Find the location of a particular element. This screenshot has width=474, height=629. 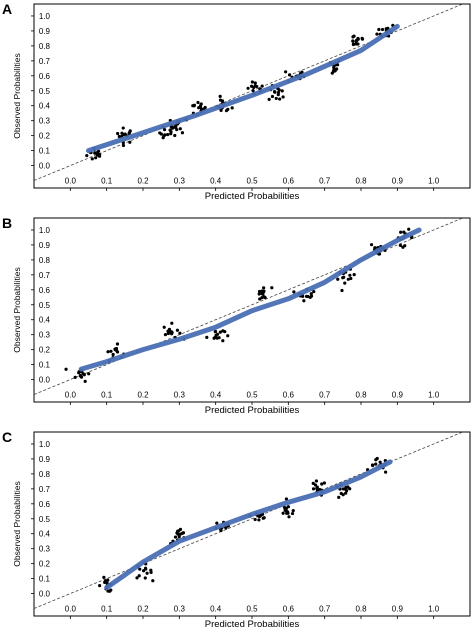

x-tick-label: 0.7 is located at coordinates (325, 609).